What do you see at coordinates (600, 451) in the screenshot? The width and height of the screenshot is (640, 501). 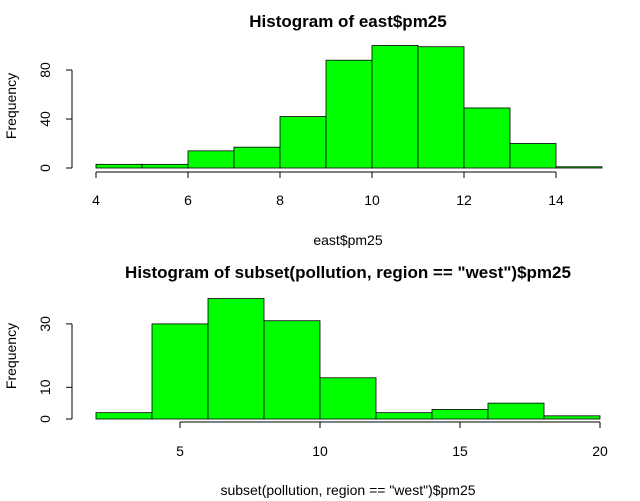 I see `x-tick-label: 20` at bounding box center [600, 451].